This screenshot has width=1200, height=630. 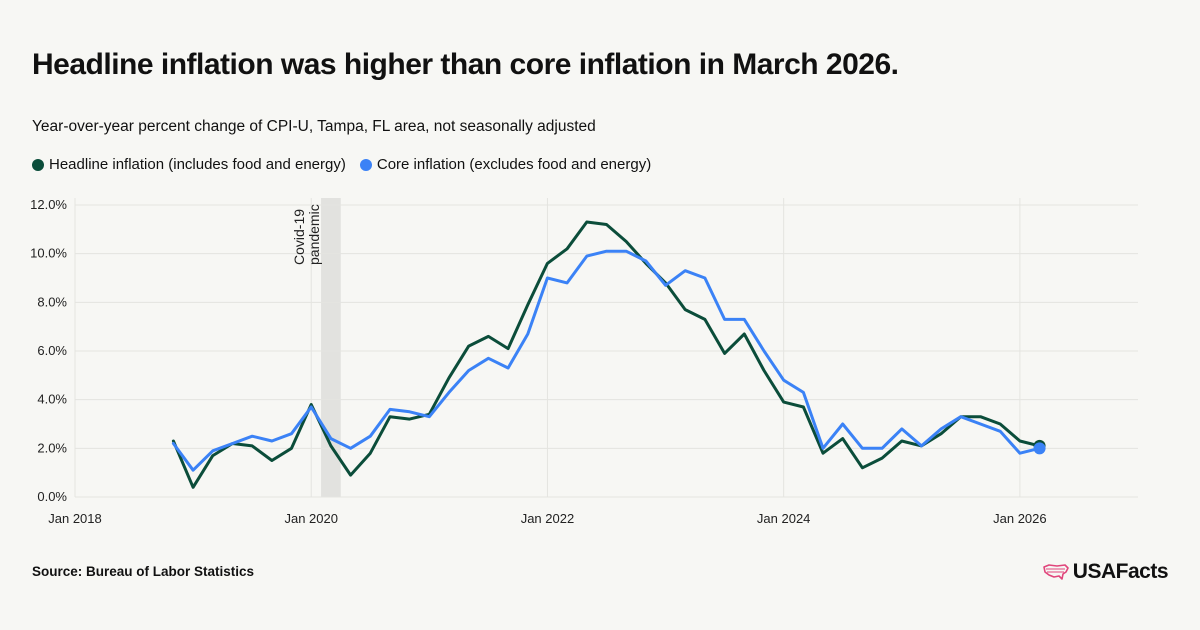 What do you see at coordinates (52, 447) in the screenshot?
I see `y-tick-label: 2.0%` at bounding box center [52, 447].